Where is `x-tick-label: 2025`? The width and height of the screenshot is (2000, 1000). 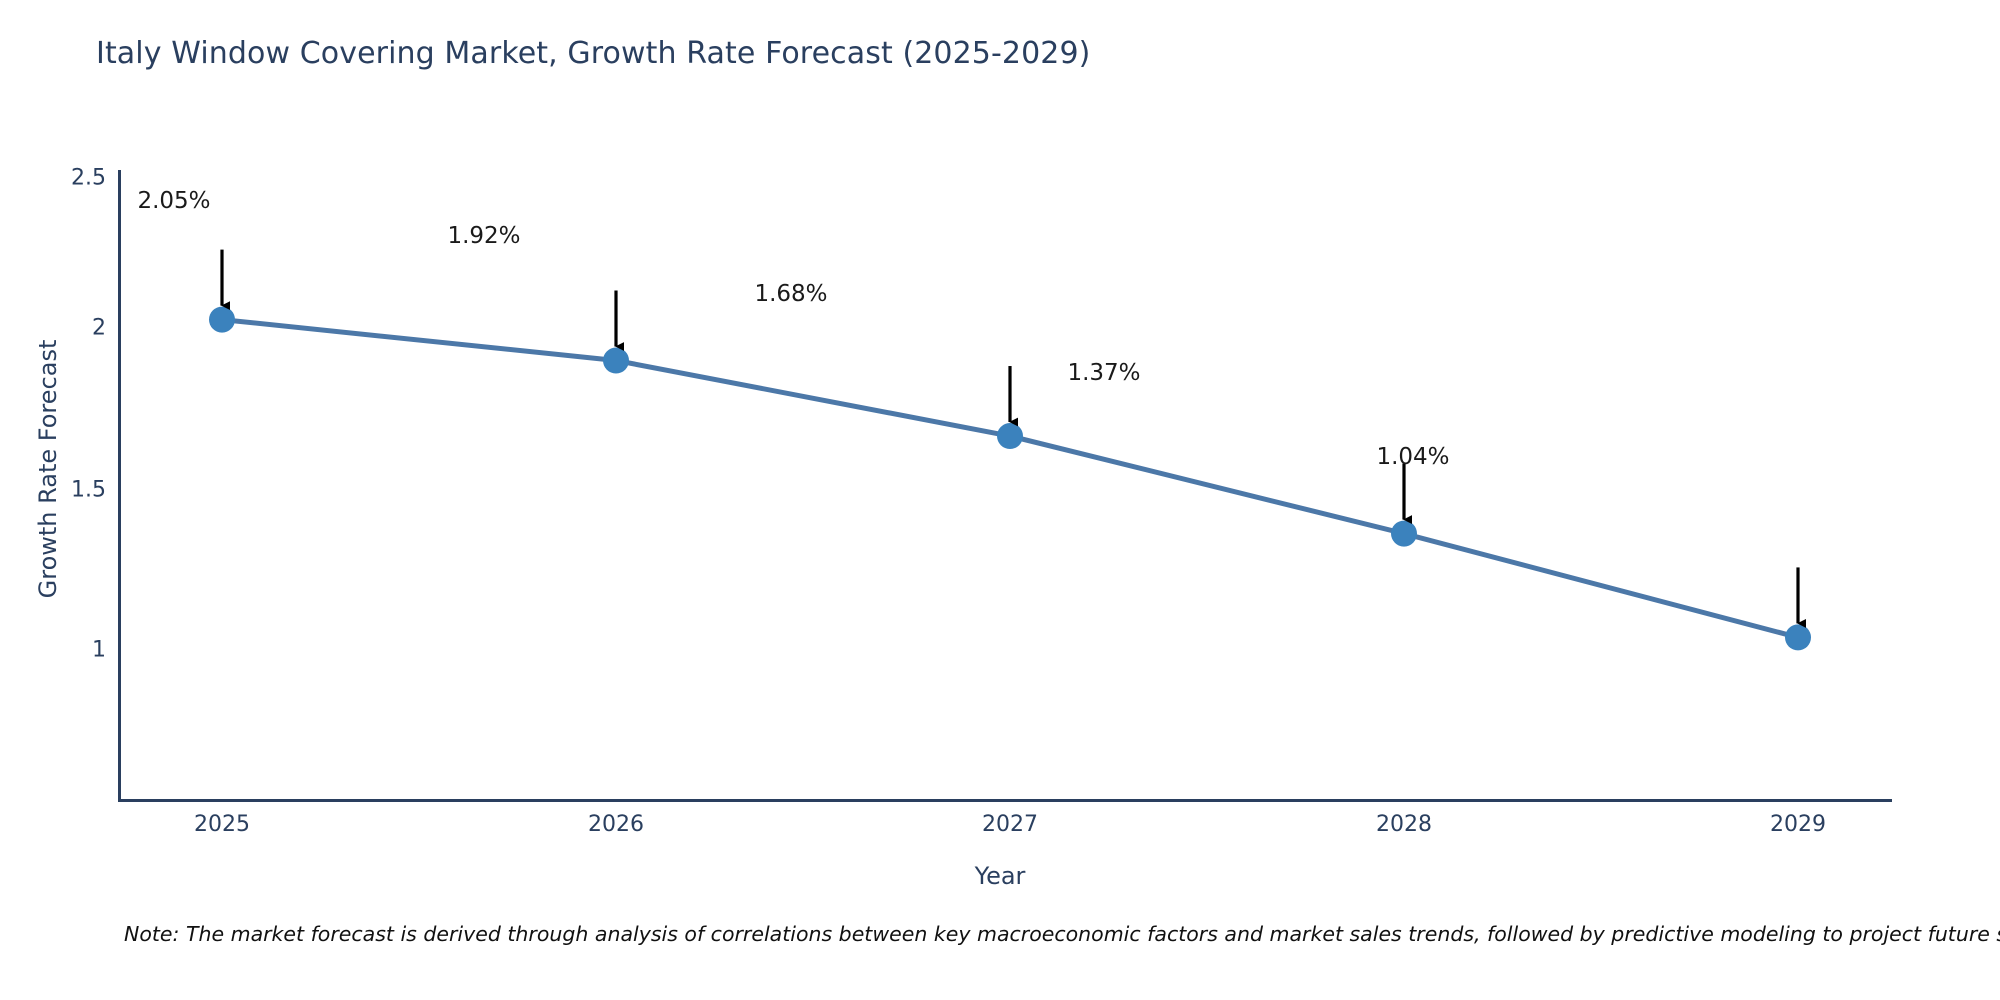 x-tick-label: 2025 is located at coordinates (222, 824).